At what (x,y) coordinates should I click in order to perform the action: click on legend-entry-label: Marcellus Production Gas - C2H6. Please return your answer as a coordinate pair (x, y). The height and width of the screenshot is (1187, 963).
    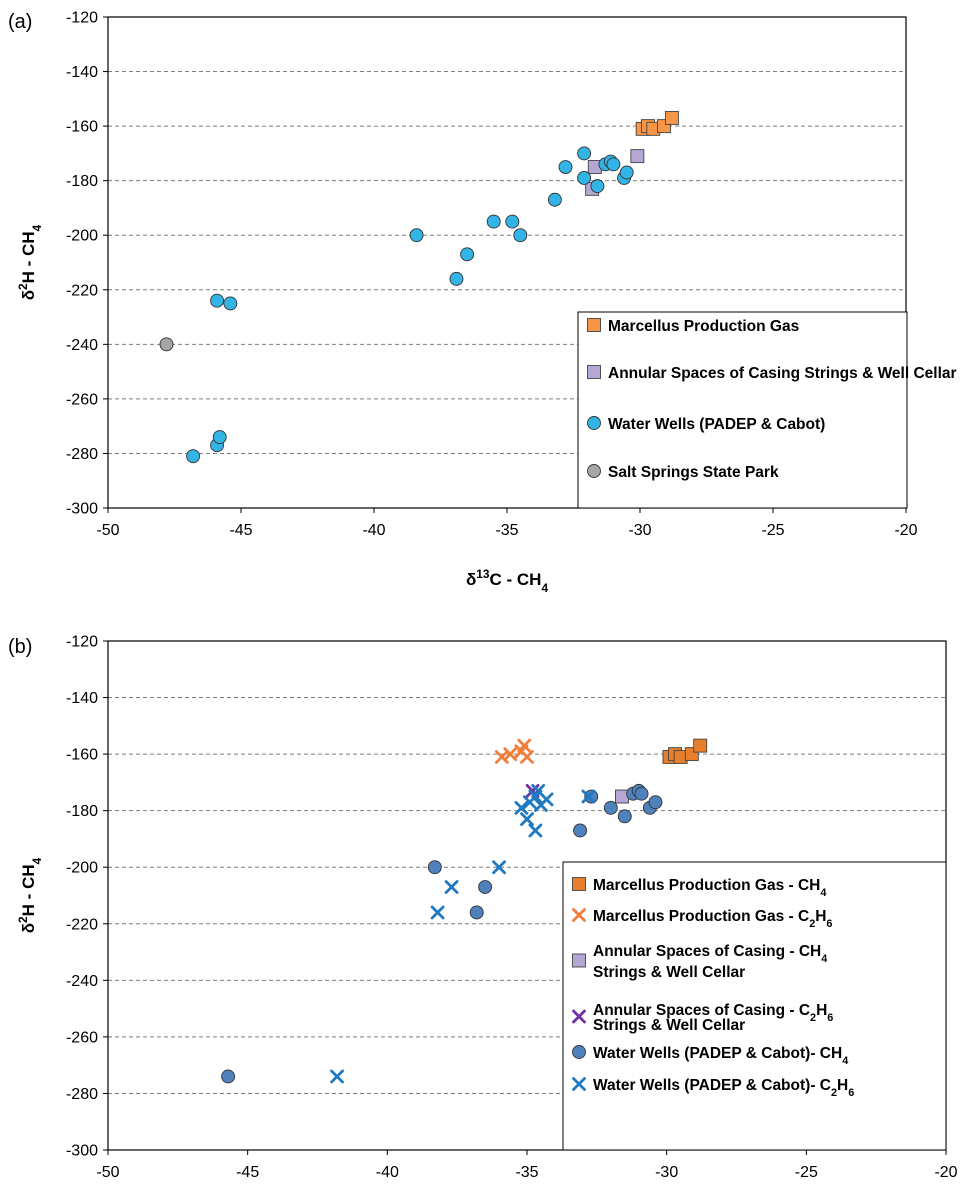
    Looking at the image, I should click on (712, 919).